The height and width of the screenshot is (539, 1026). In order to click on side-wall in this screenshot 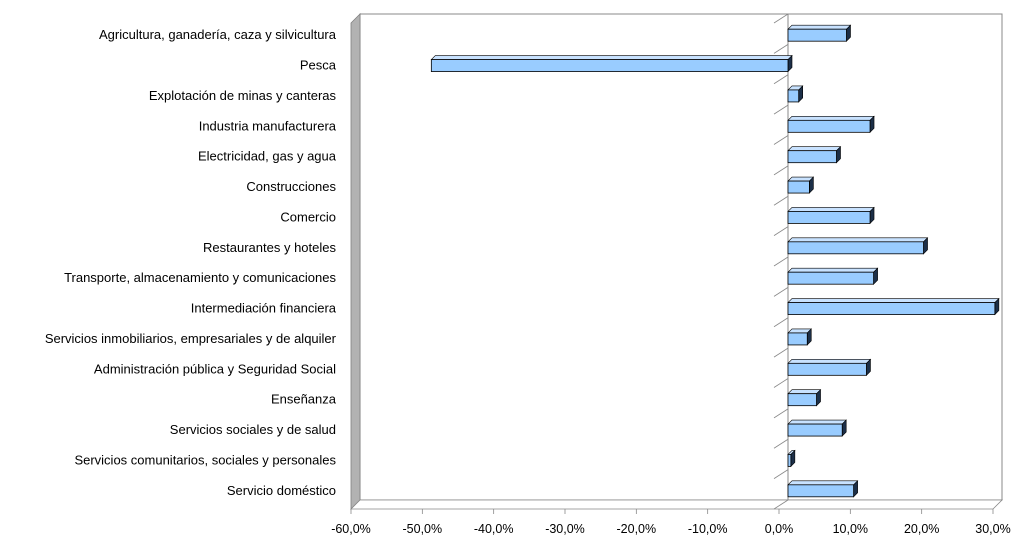, I will do `click(355, 261)`.